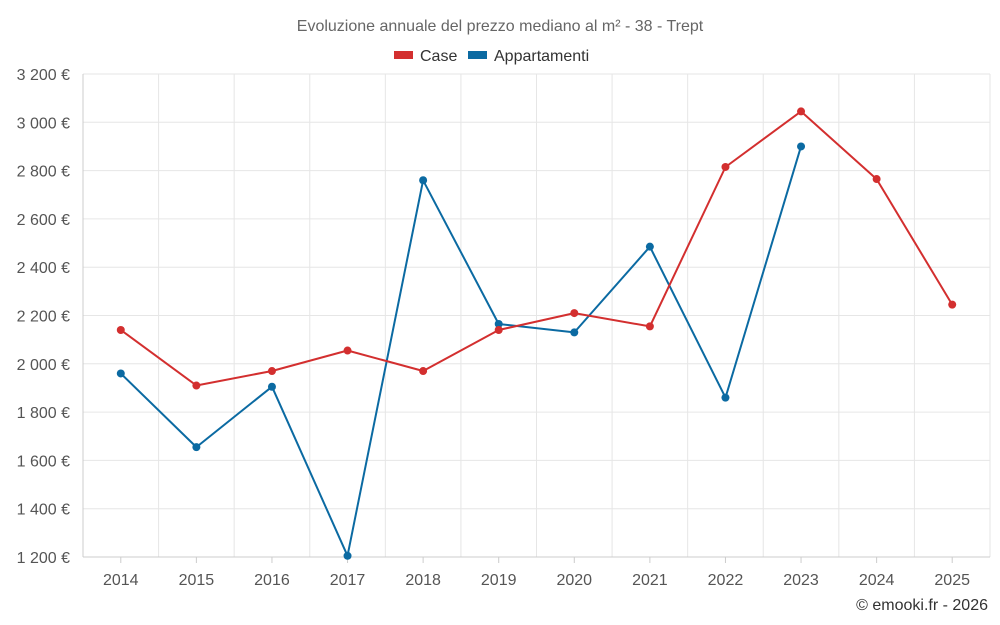 The height and width of the screenshot is (625, 1000). I want to click on x-tick-label: 2014, so click(121, 580).